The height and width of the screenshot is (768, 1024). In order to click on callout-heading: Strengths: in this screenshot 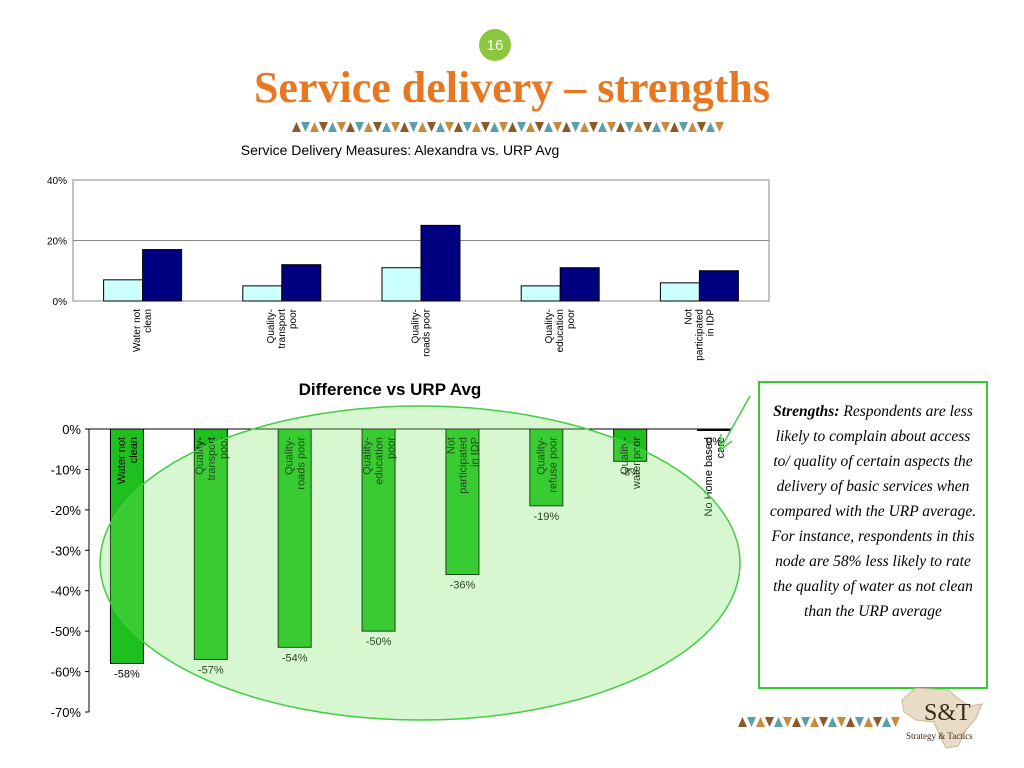, I will do `click(806, 411)`.